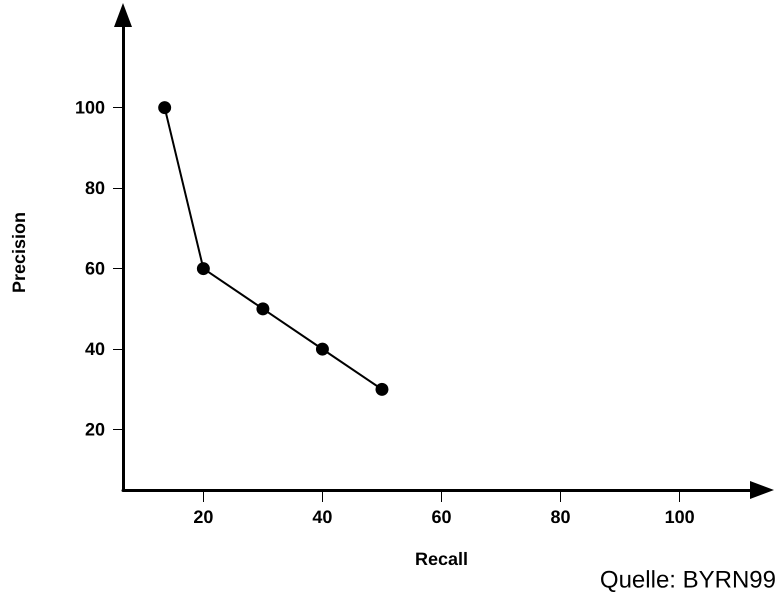 Image resolution: width=784 pixels, height=602 pixels. What do you see at coordinates (560, 517) in the screenshot?
I see `x-tick-label: 80` at bounding box center [560, 517].